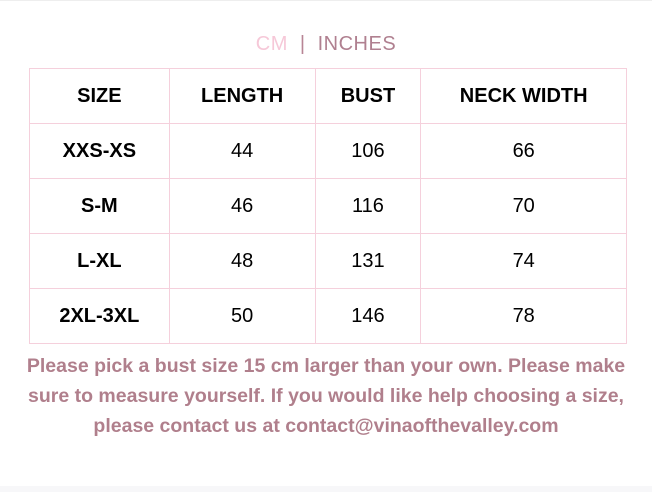 This screenshot has width=652, height=492. I want to click on table-row: 2XL-3XL 50 146 78, so click(328, 316).